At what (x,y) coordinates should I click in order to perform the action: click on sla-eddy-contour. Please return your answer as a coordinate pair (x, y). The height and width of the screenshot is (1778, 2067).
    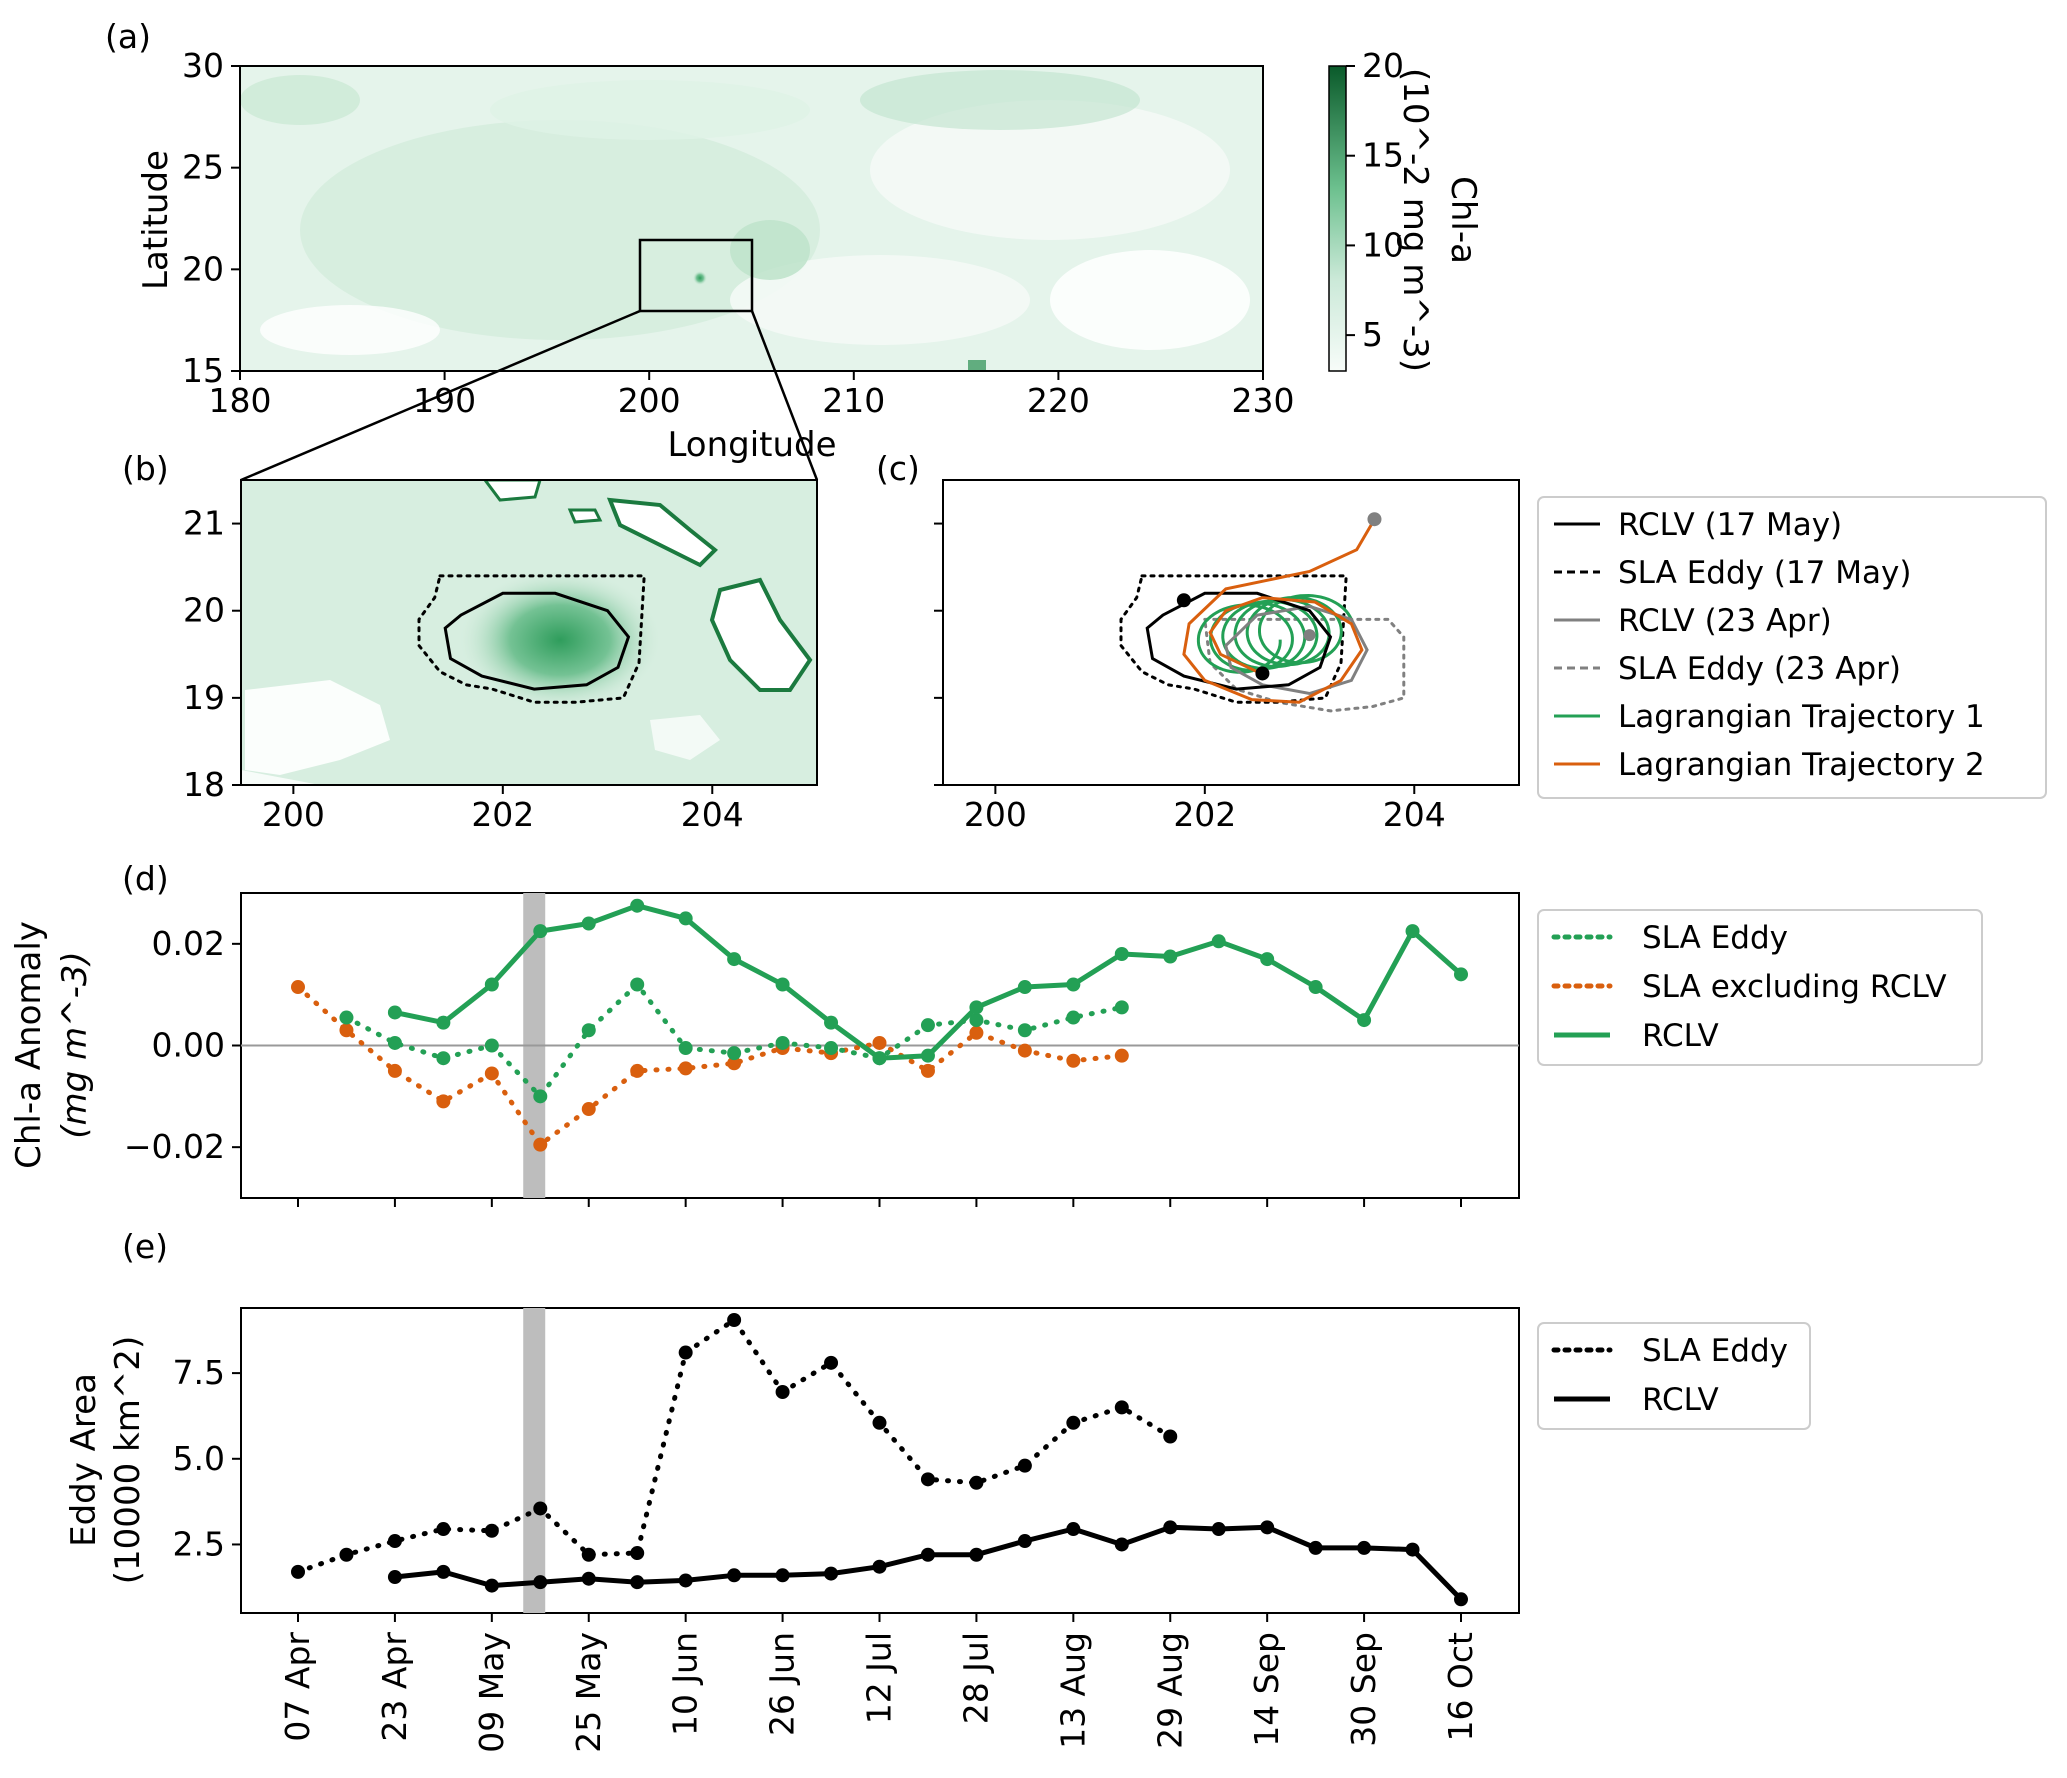
    Looking at the image, I should click on (531, 639).